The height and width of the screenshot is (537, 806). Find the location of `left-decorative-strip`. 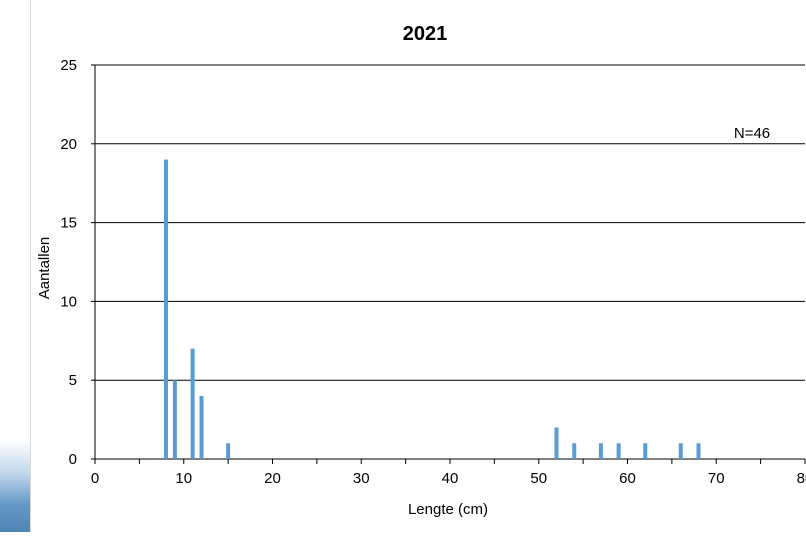

left-decorative-strip is located at coordinates (15, 266).